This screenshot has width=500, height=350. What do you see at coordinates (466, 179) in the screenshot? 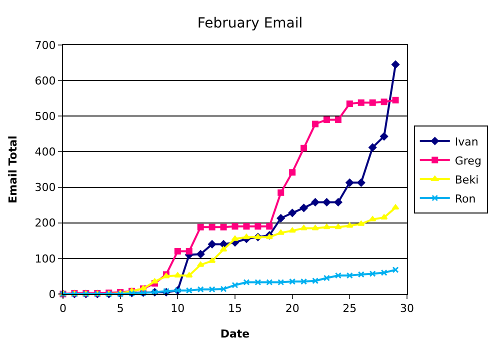
I see `legend-label: Beki` at bounding box center [466, 179].